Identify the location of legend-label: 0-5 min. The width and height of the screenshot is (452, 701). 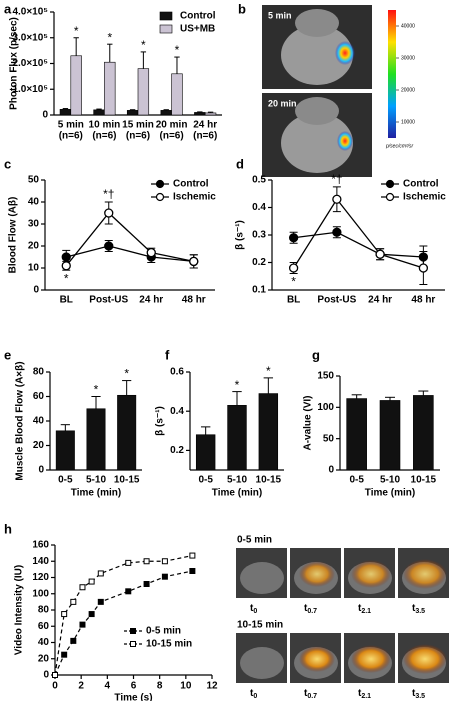
(163, 631).